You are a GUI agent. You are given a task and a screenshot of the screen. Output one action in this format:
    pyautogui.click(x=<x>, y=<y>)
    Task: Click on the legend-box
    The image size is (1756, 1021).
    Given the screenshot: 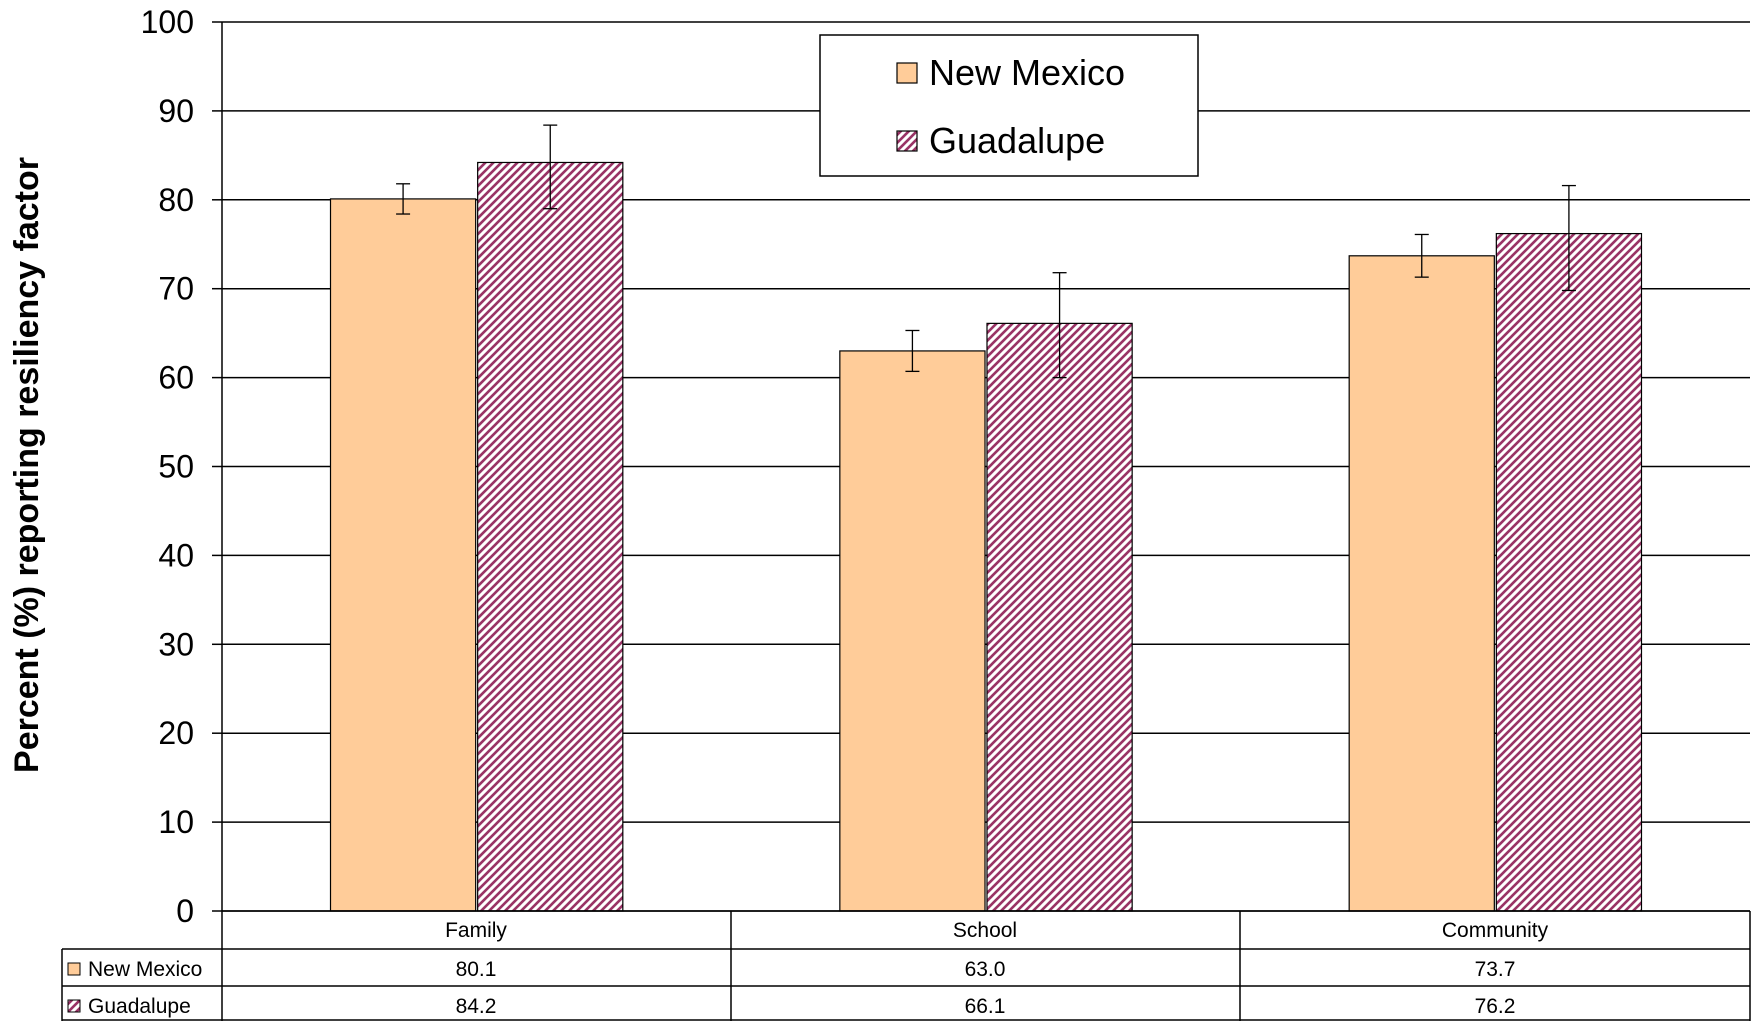 What is the action you would take?
    pyautogui.click(x=1009, y=105)
    